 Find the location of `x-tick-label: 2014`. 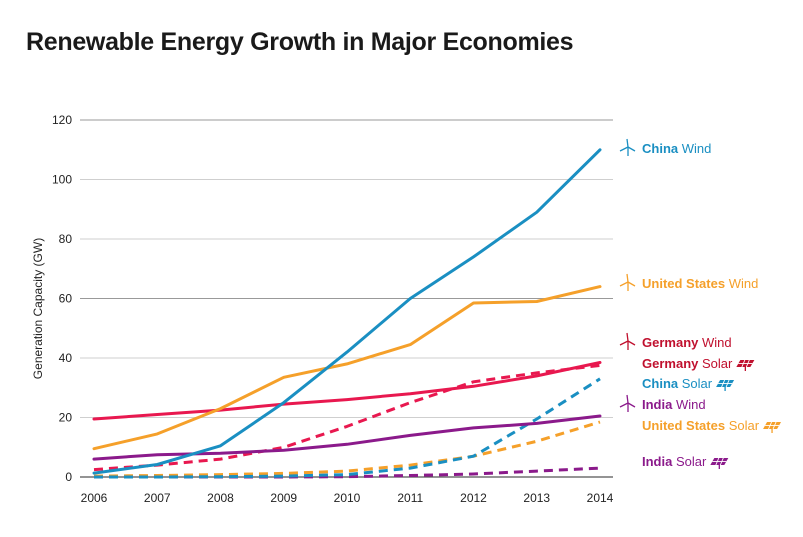

x-tick-label: 2014 is located at coordinates (600, 498).